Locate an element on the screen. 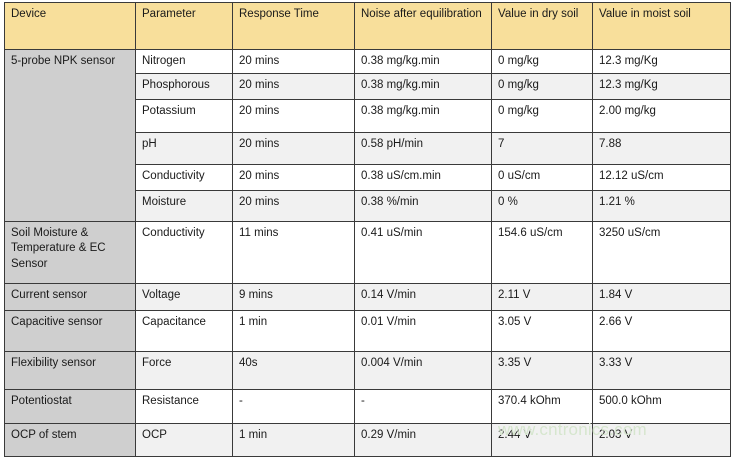 This screenshot has height=457, width=740. value-moist-cell: 7.88 is located at coordinates (661, 149).